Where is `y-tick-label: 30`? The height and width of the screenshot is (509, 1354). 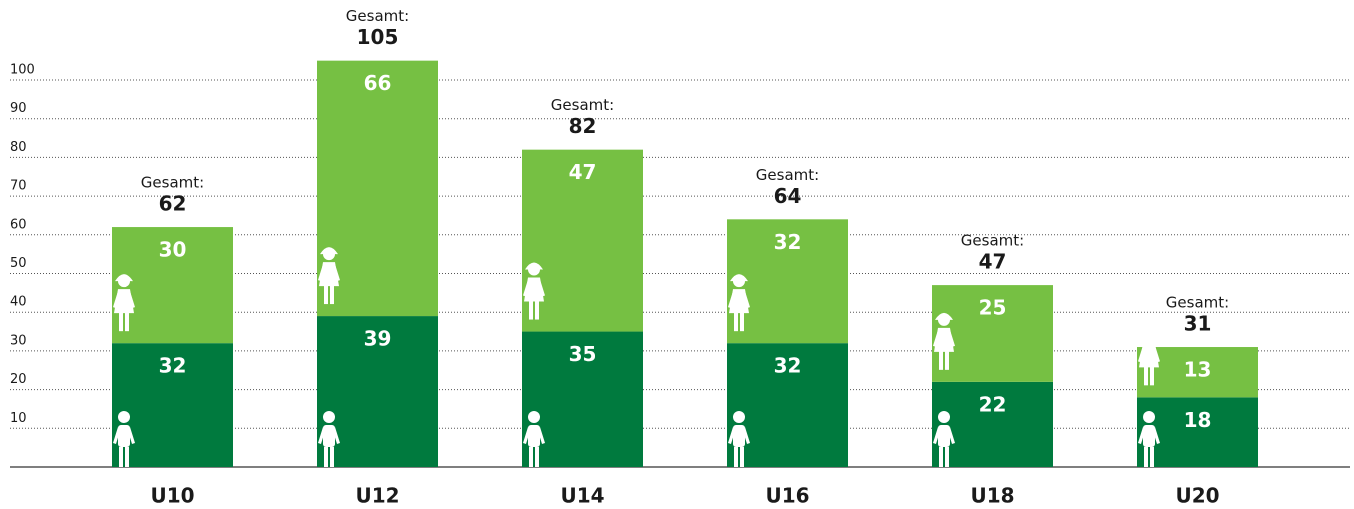
y-tick-label: 30 is located at coordinates (18, 340).